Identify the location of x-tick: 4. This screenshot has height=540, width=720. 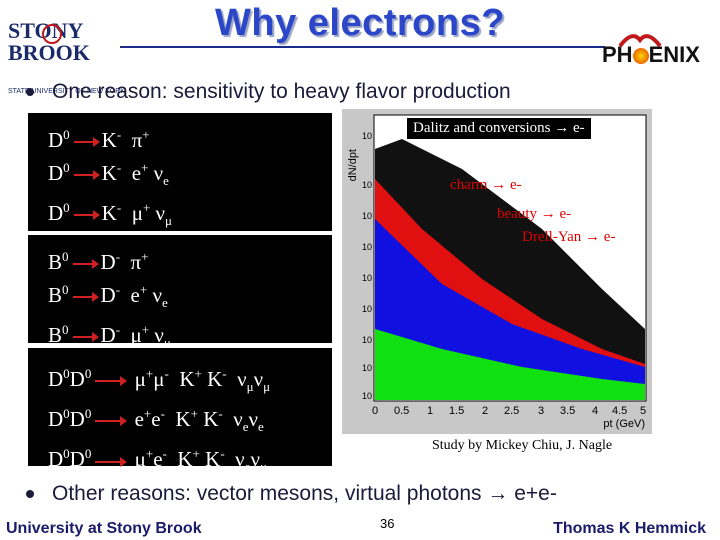
(595, 411).